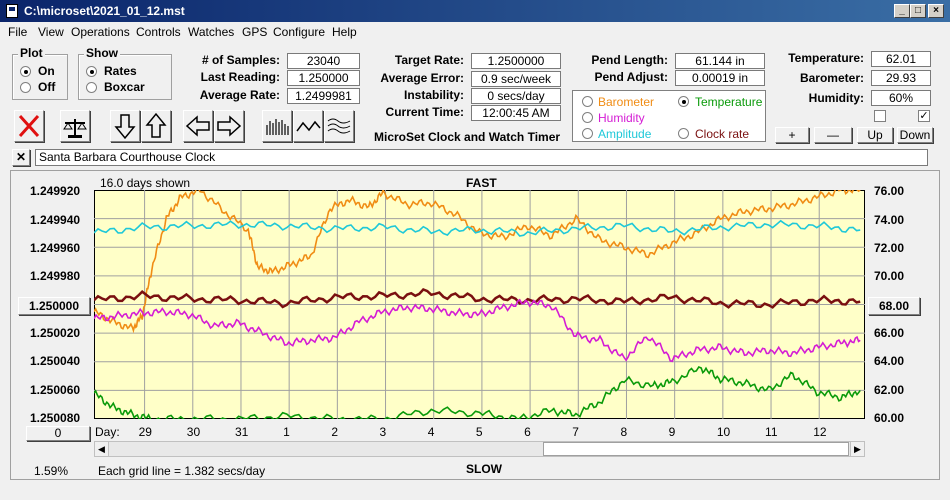 This screenshot has width=950, height=500. What do you see at coordinates (683, 101) in the screenshot?
I see `radio-temperature` at bounding box center [683, 101].